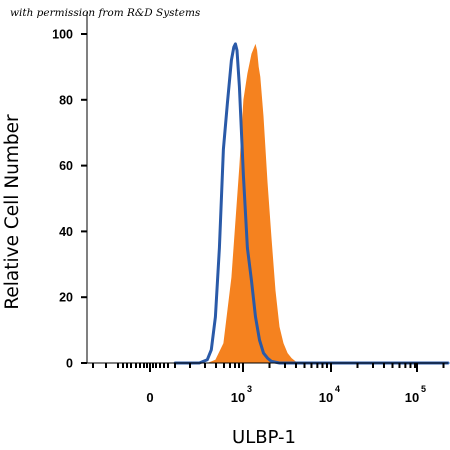  I want to click on y-tick-label-60: 60, so click(66, 166).